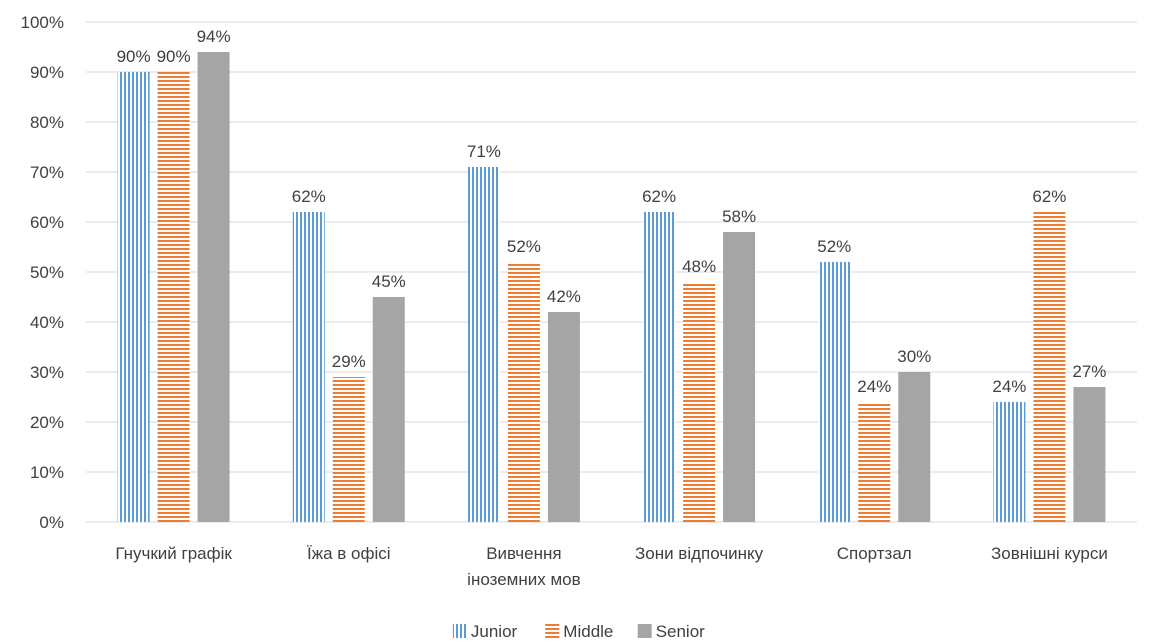 This screenshot has height=644, width=1157. Describe the element at coordinates (699, 553) in the screenshot. I see `x-tick-label: Зони відпочинку` at that location.